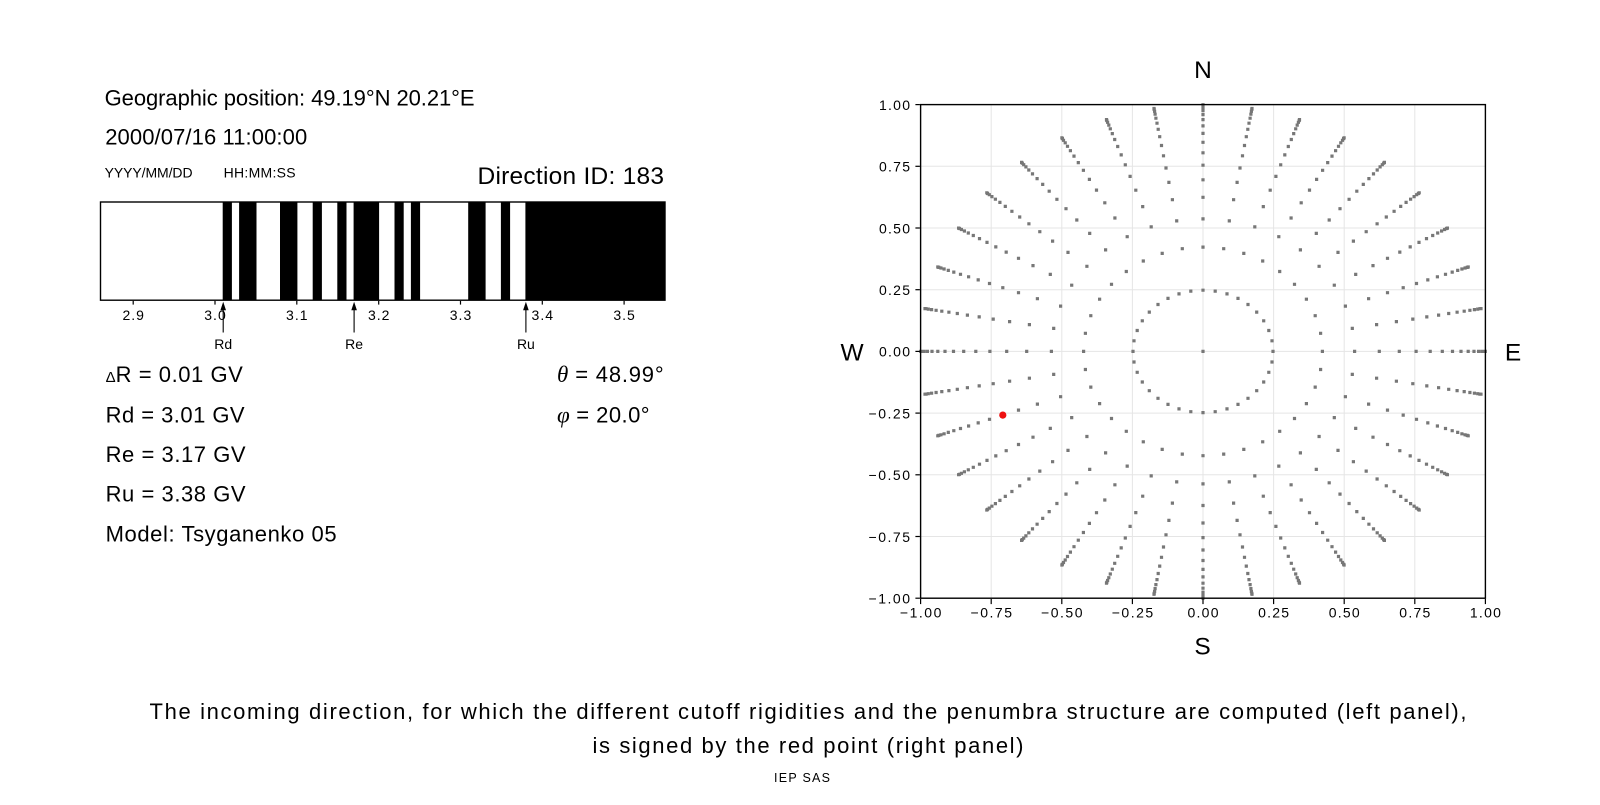  What do you see at coordinates (1202, 647) in the screenshot?
I see `svg-text: S` at bounding box center [1202, 647].